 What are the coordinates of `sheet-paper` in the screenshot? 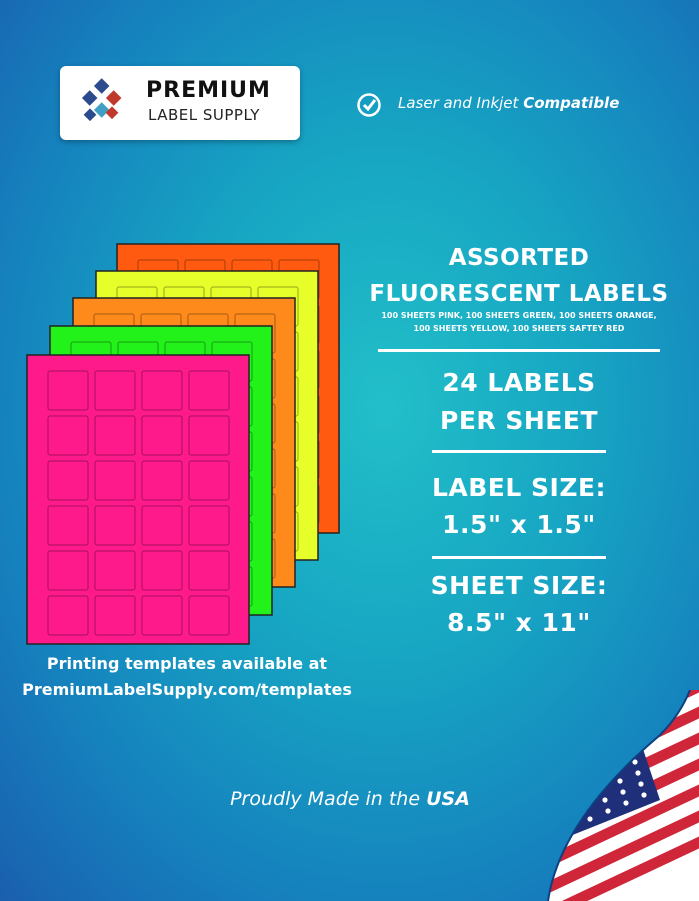 It's located at (138, 499).